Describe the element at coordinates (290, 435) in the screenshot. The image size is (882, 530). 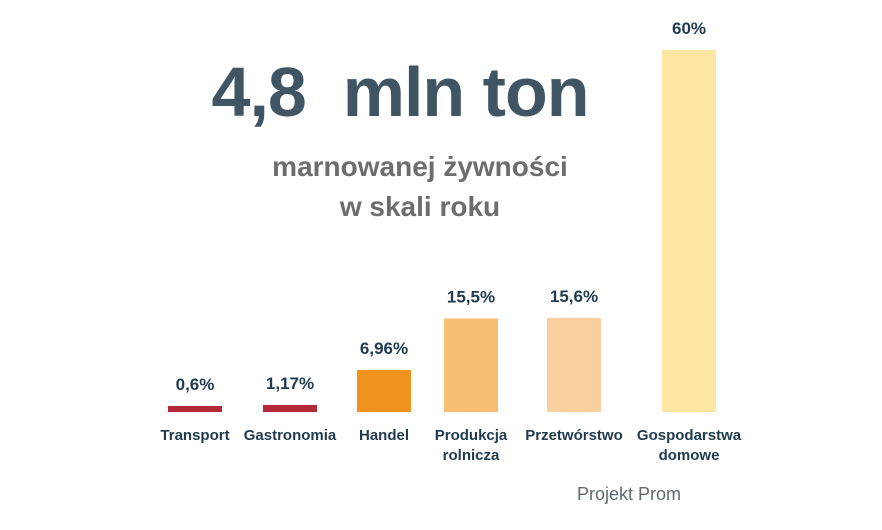
I see `category-label-2: Gastronomia` at that location.